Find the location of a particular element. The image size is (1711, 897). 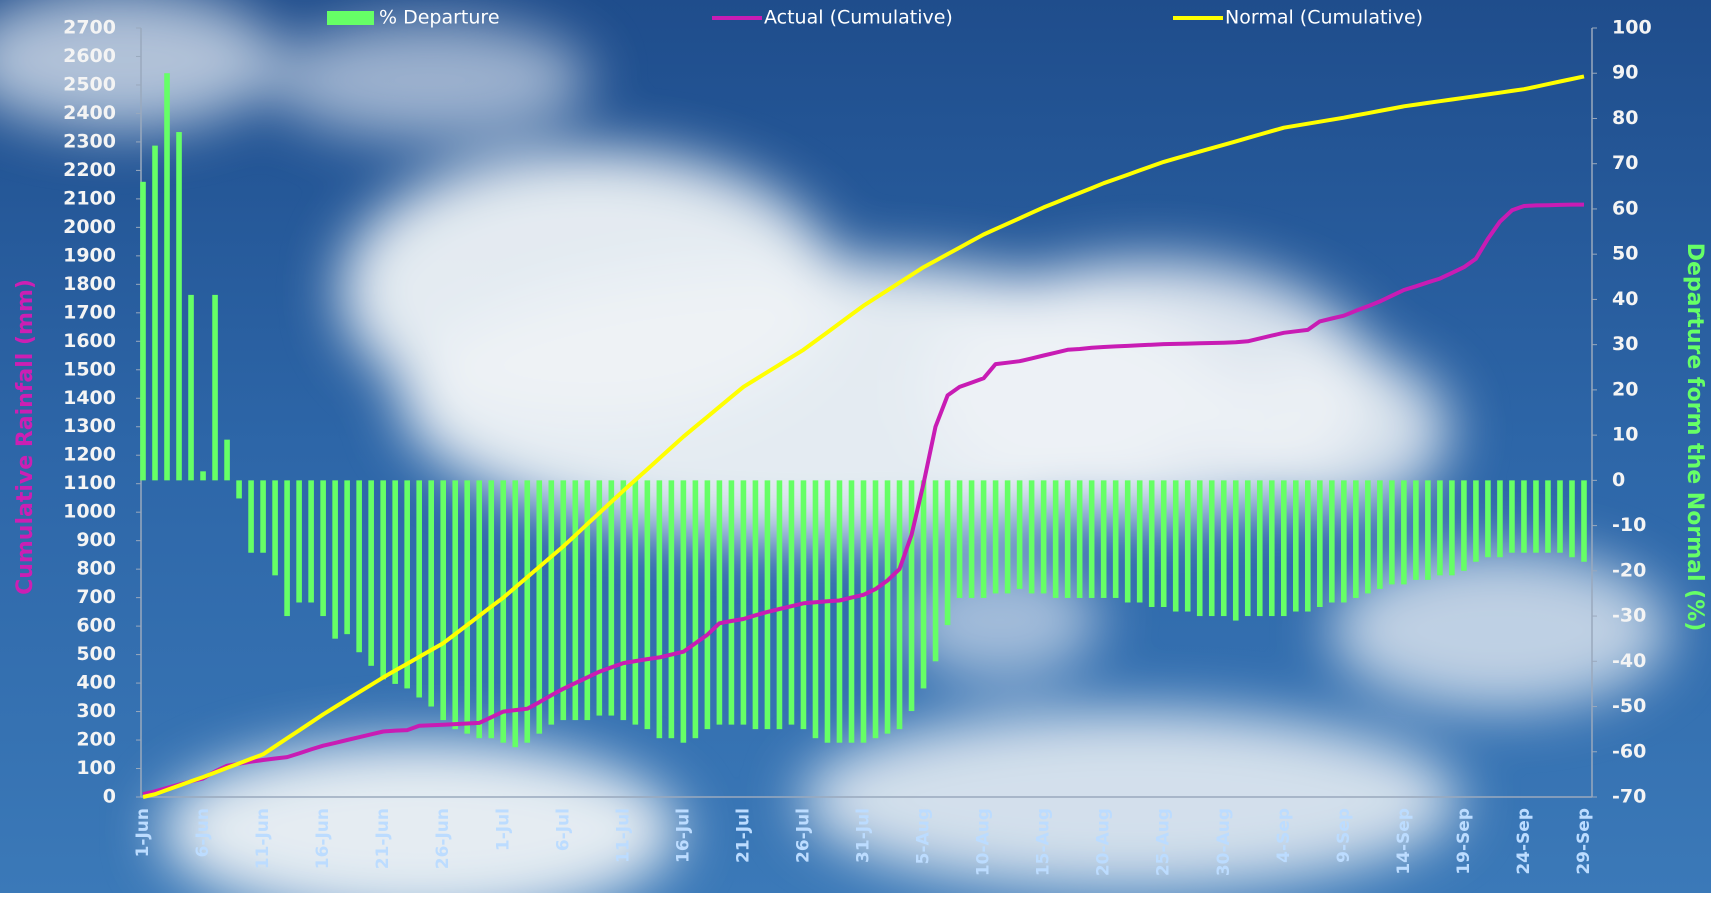

x-tick-label: 9-Sep is located at coordinates (1344, 835).